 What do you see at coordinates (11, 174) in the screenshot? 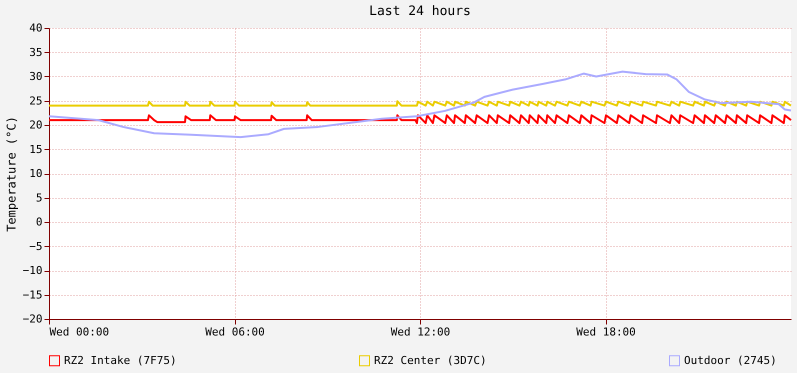
I see `y-axis-title: Temperature (°C)` at bounding box center [11, 174].